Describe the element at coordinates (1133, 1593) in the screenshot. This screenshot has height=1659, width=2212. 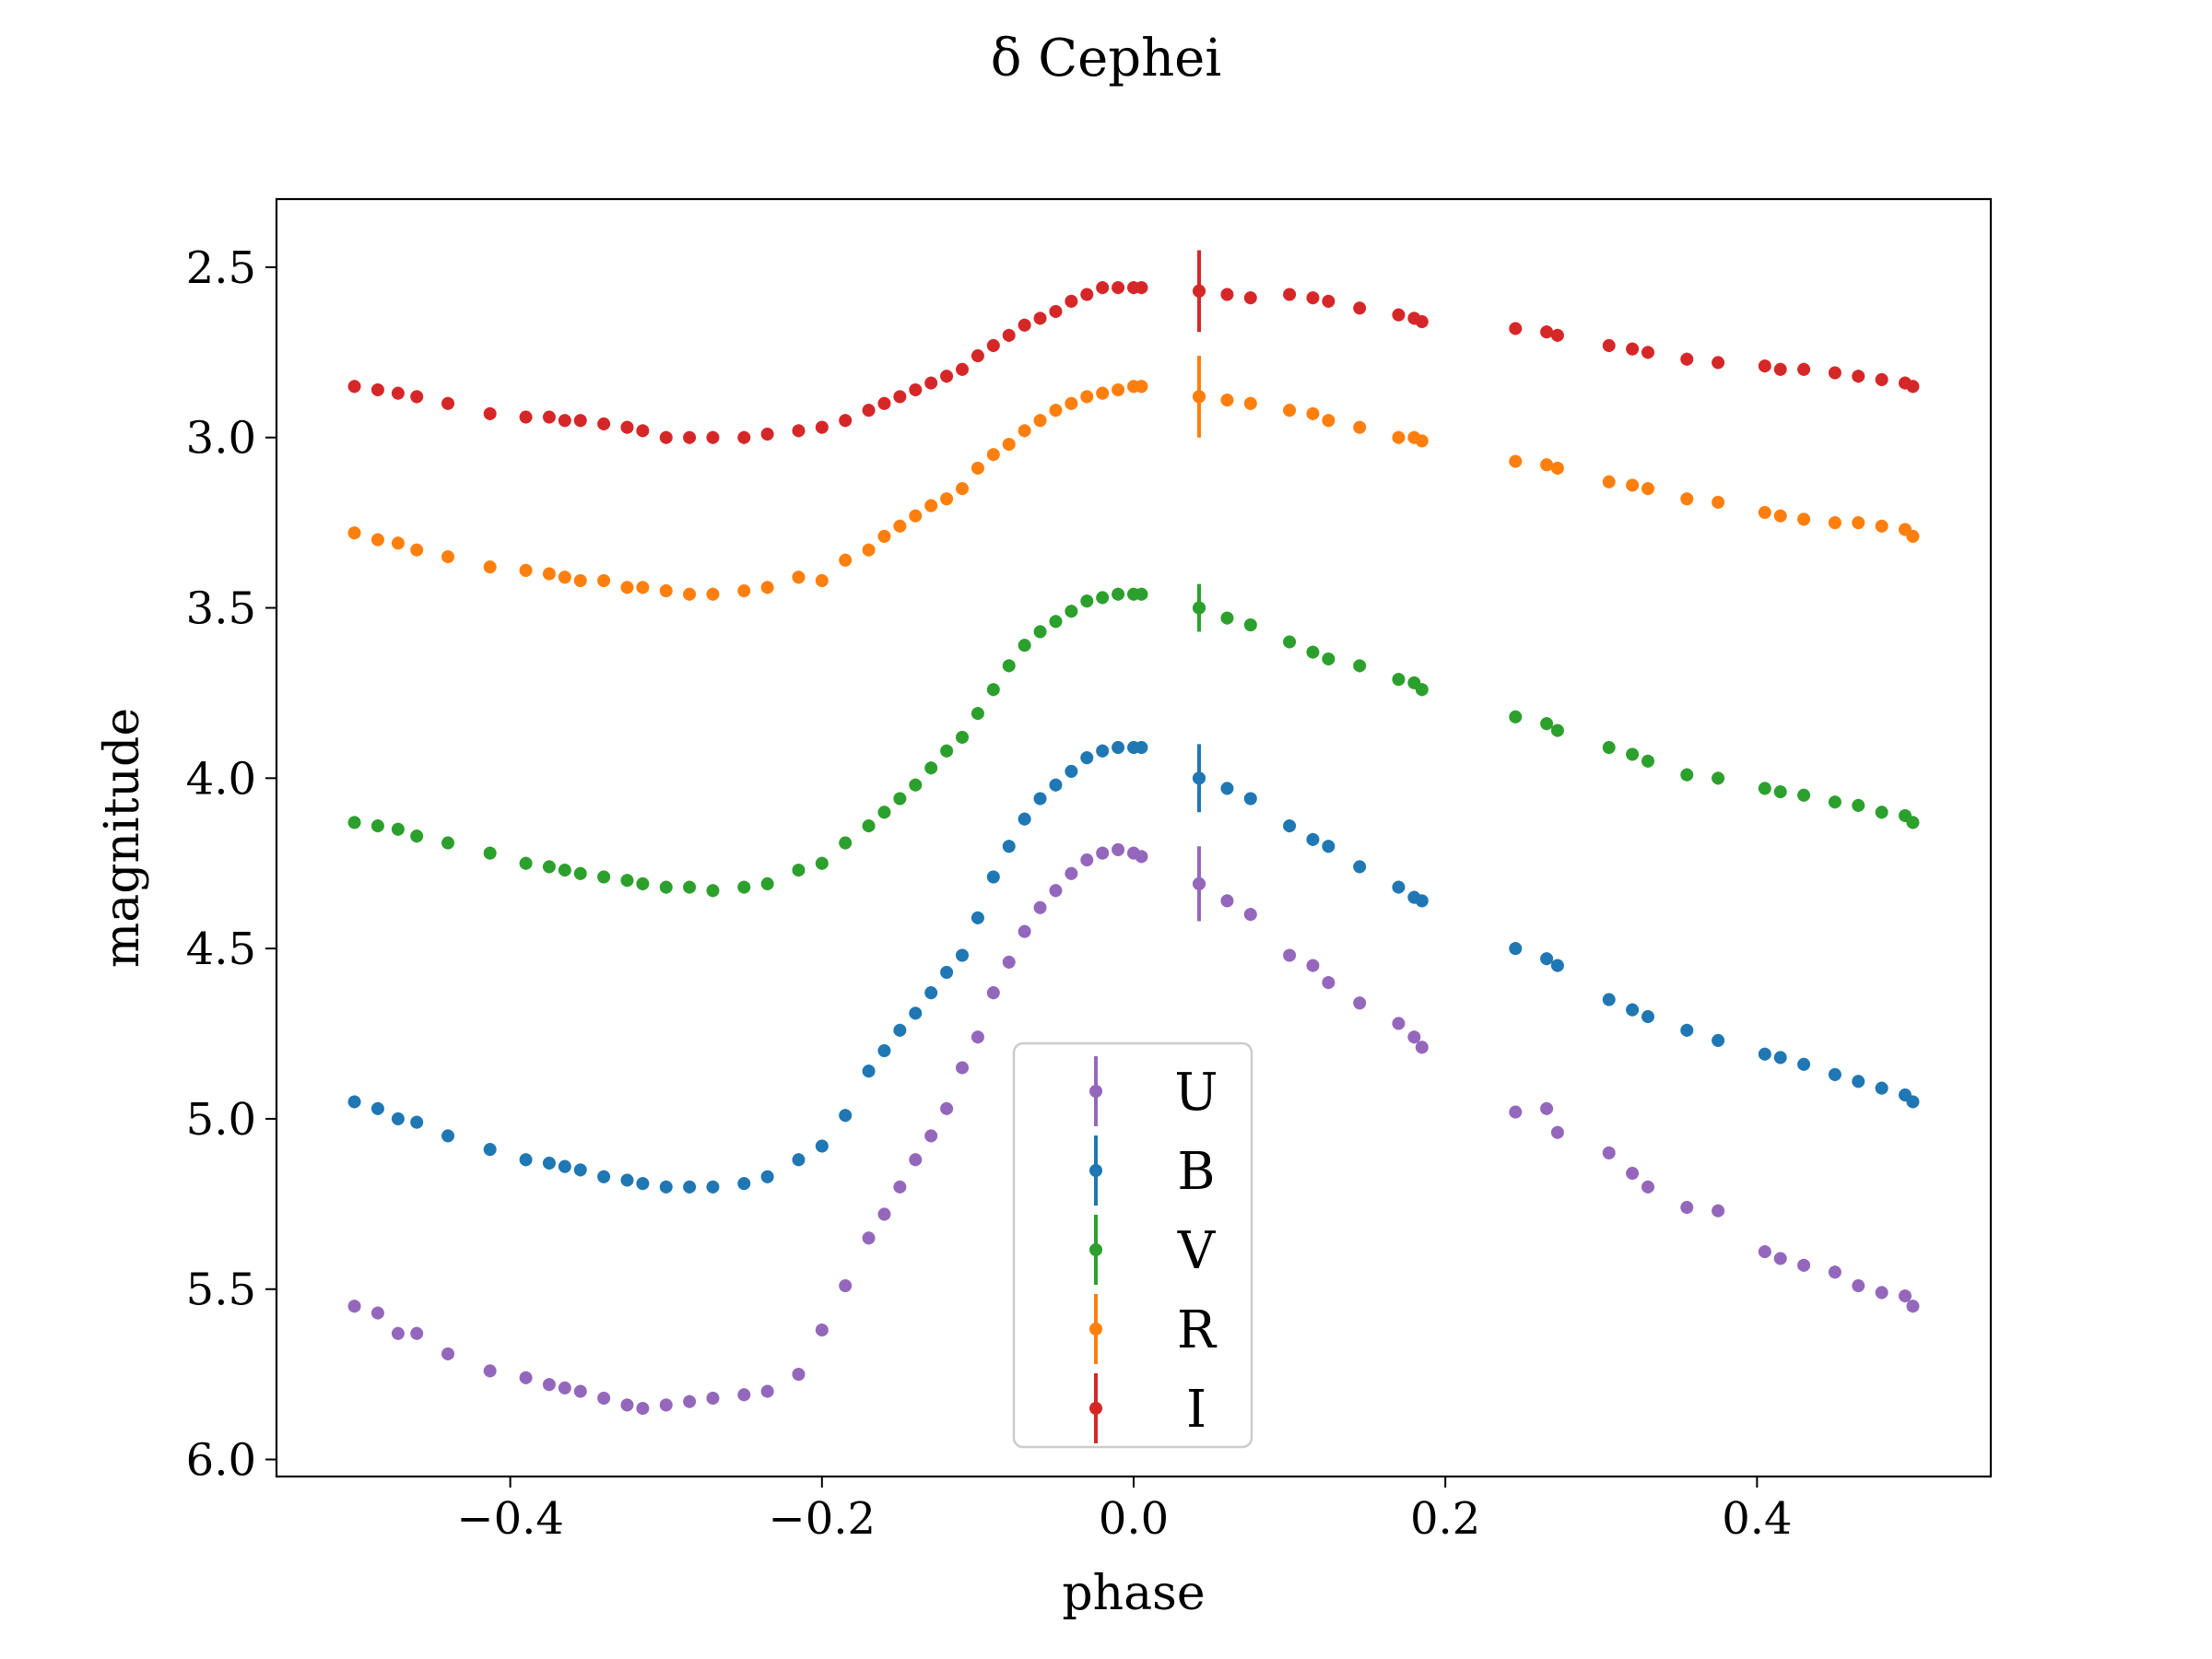
I see `x-axis-label: phase` at that location.